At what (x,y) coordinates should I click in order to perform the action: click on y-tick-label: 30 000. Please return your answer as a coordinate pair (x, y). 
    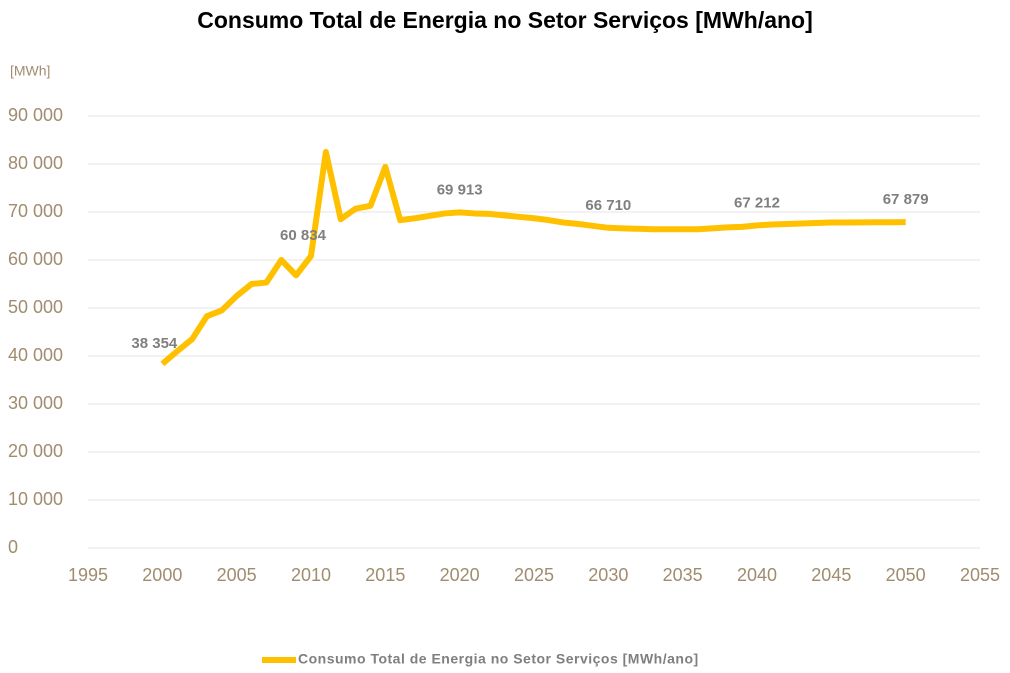
    Looking at the image, I should click on (35, 403).